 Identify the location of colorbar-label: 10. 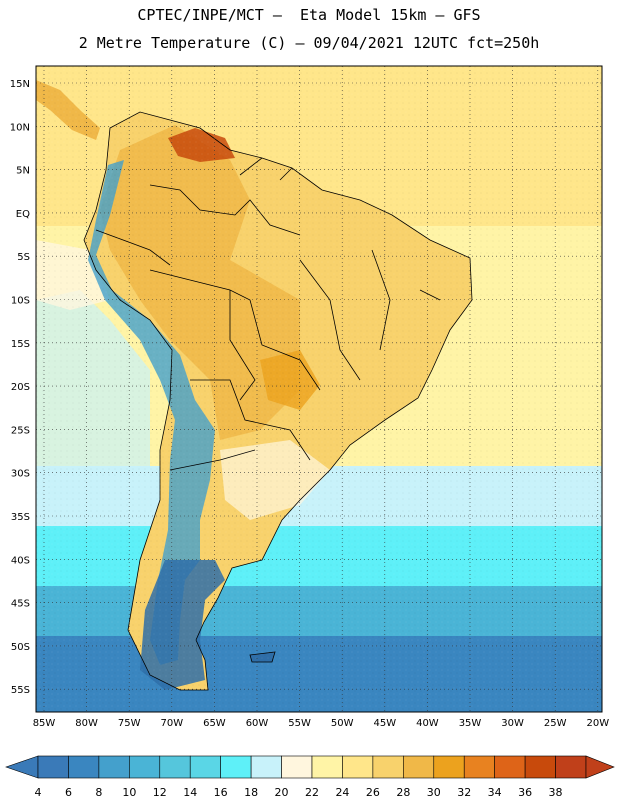
(129, 792).